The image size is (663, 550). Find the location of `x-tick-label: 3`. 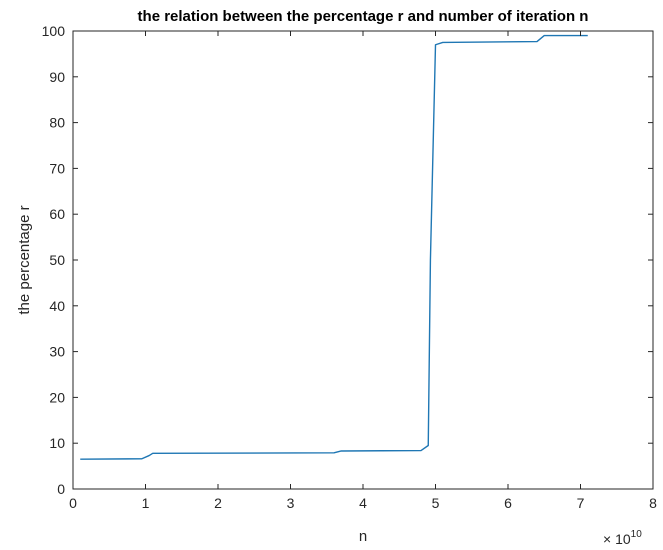

x-tick-label: 3 is located at coordinates (291, 503).